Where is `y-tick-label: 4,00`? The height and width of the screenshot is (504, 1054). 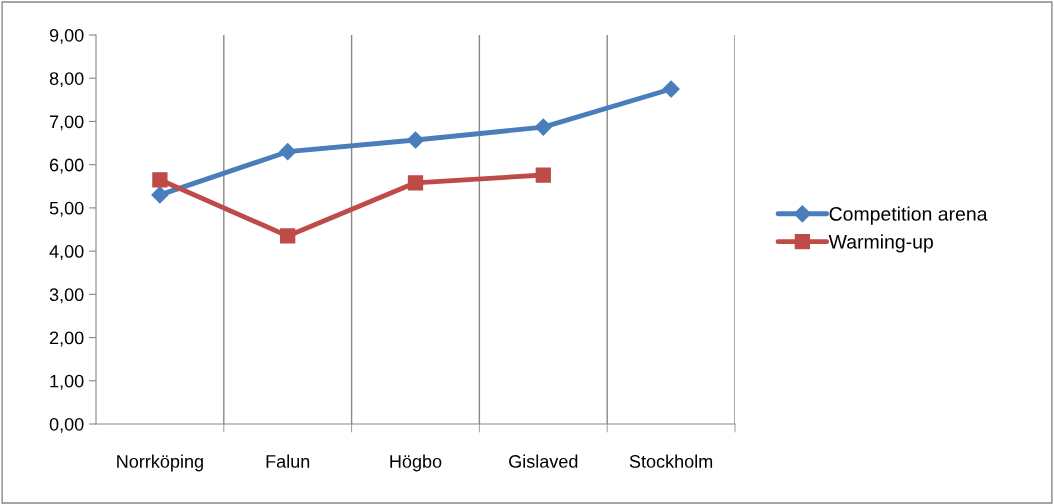 y-tick-label: 4,00 is located at coordinates (66, 252).